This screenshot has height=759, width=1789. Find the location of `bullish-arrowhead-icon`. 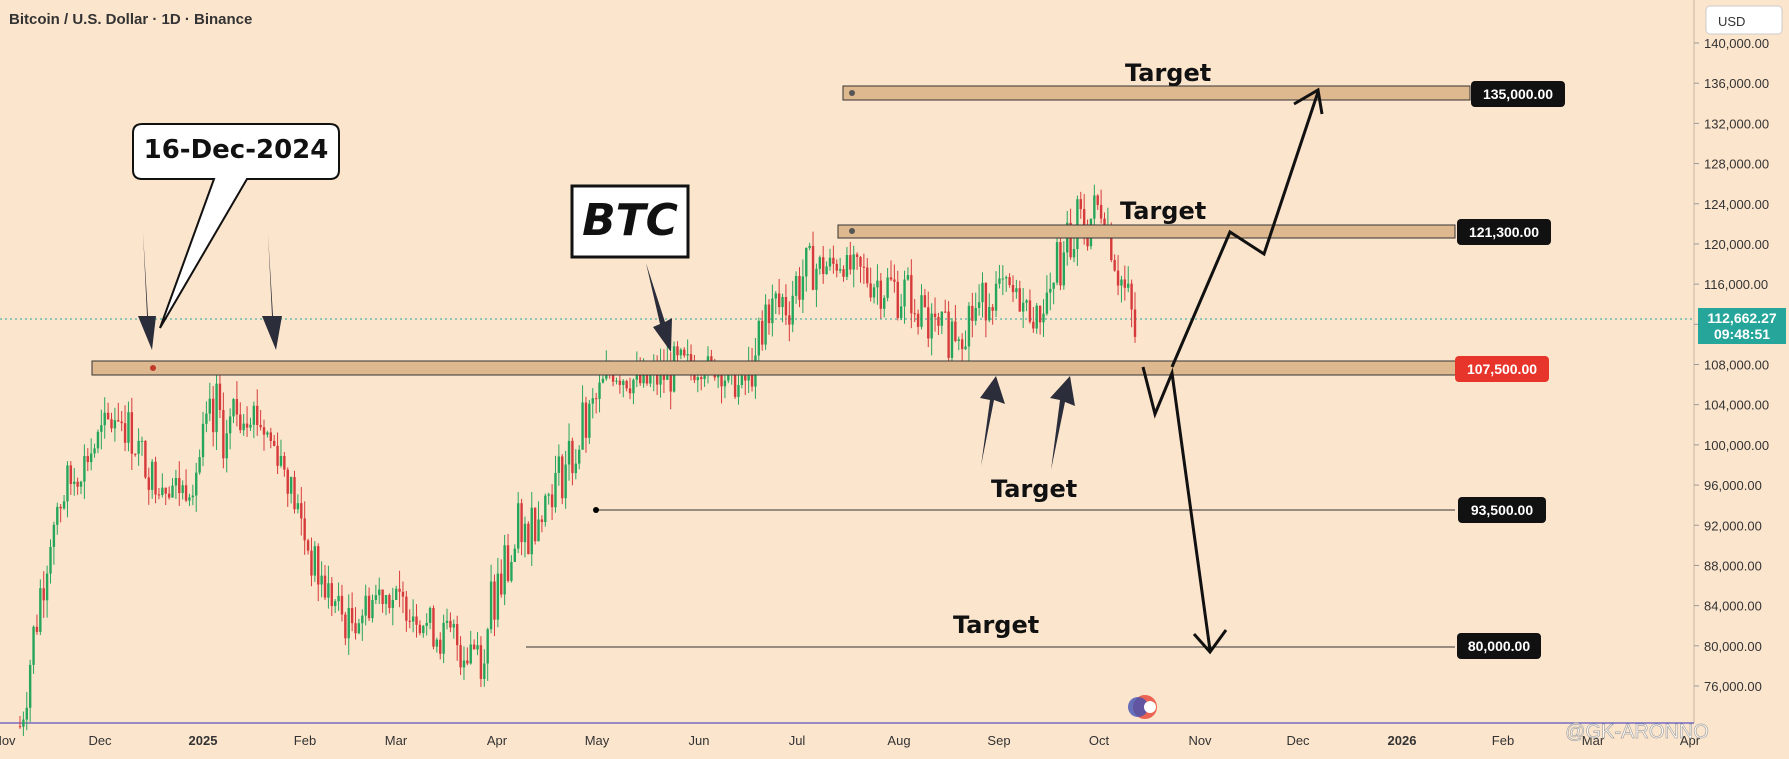

bullish-arrowhead-icon is located at coordinates (1308, 101).